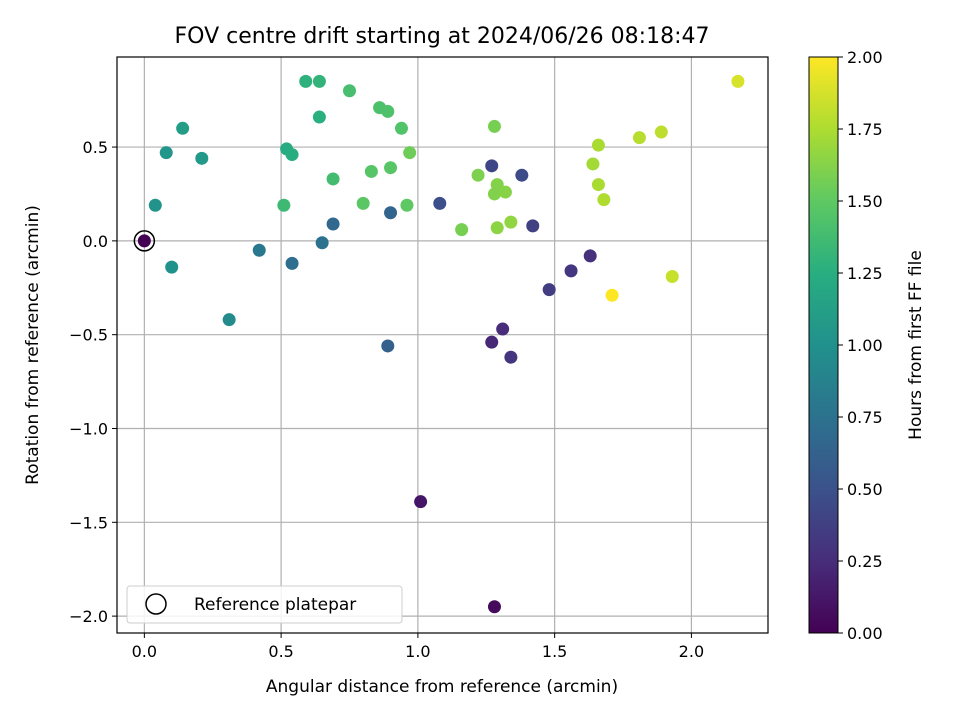  Describe the element at coordinates (156, 604) in the screenshot. I see `legend-marker-open-circle` at that location.